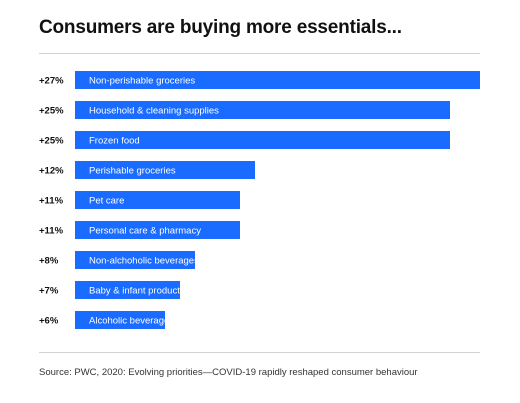 This screenshot has width=520, height=403. What do you see at coordinates (142, 81) in the screenshot?
I see `category-label: Non-perishable groceries` at bounding box center [142, 81].